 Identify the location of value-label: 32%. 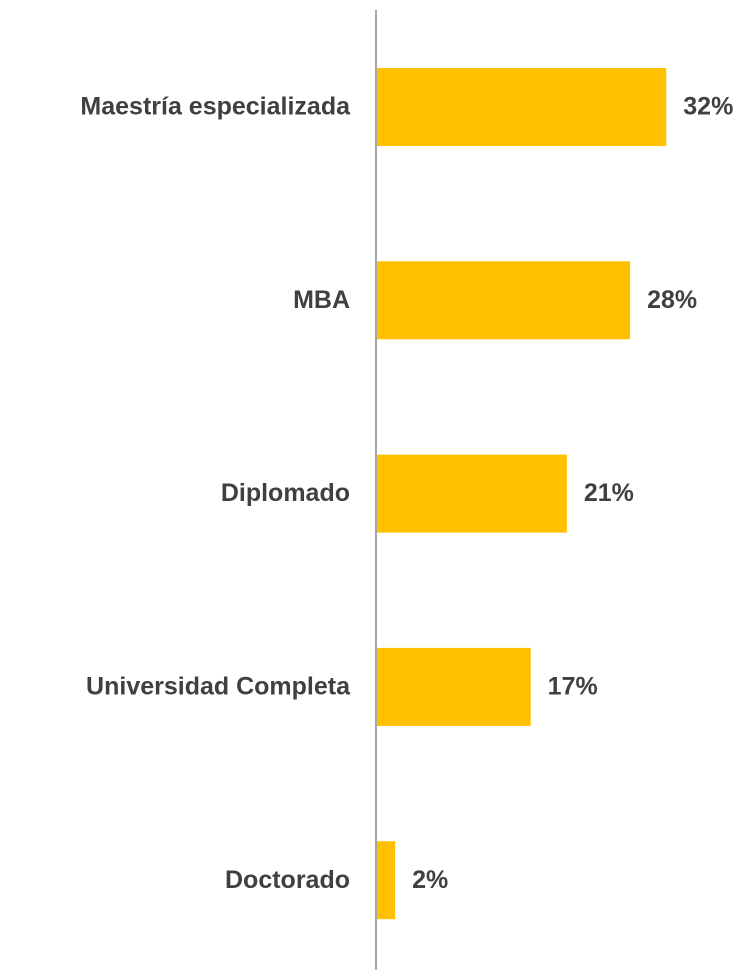
(708, 107).